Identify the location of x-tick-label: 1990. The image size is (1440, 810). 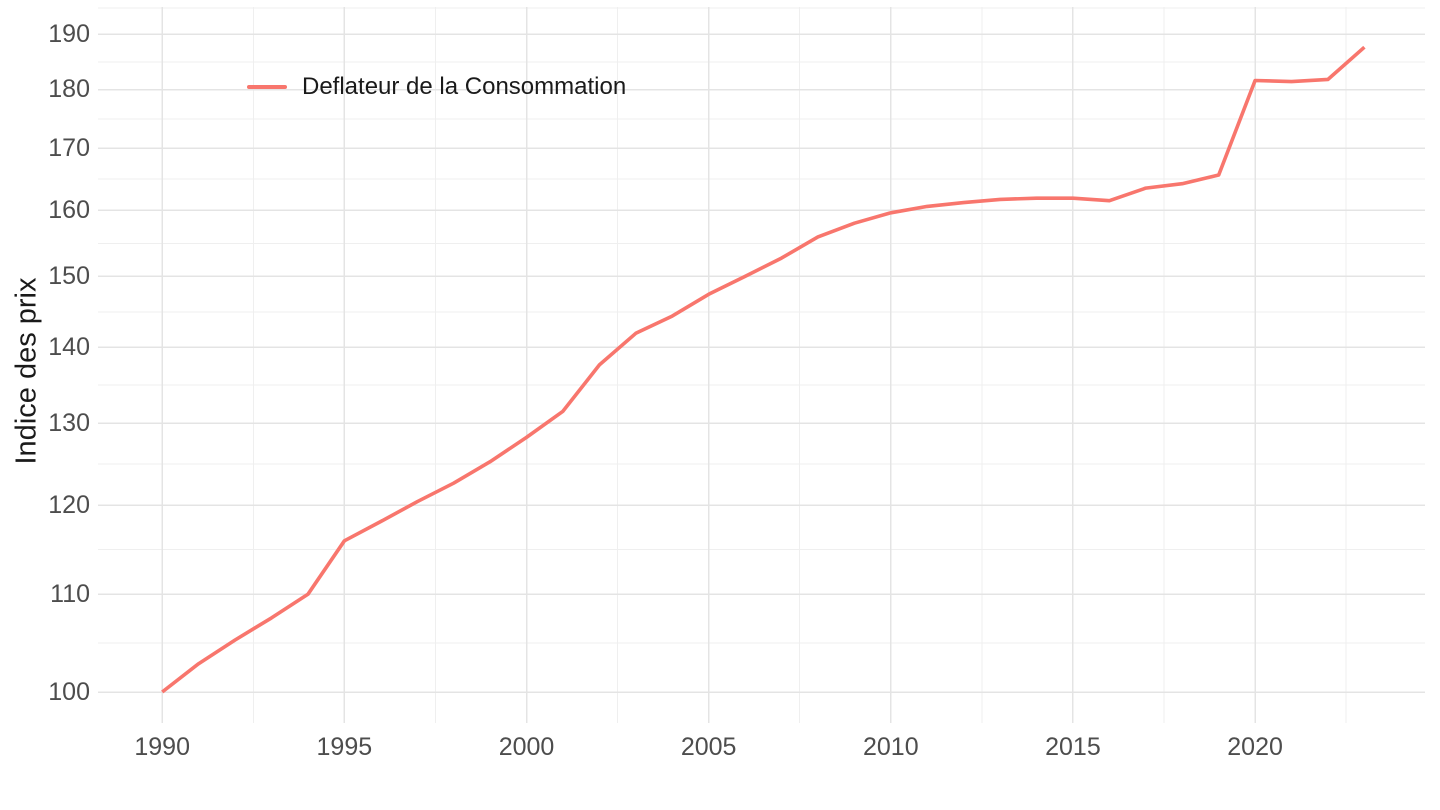
(162, 747).